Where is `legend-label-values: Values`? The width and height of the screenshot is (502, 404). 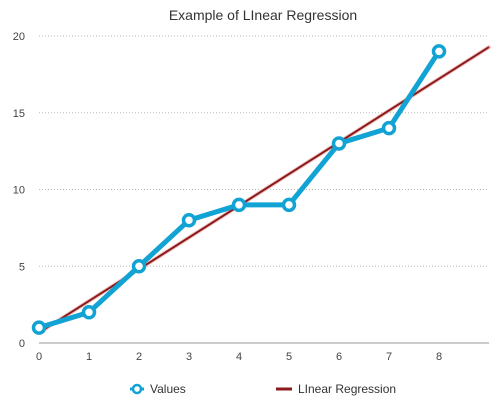
legend-label-values: Values is located at coordinates (168, 389).